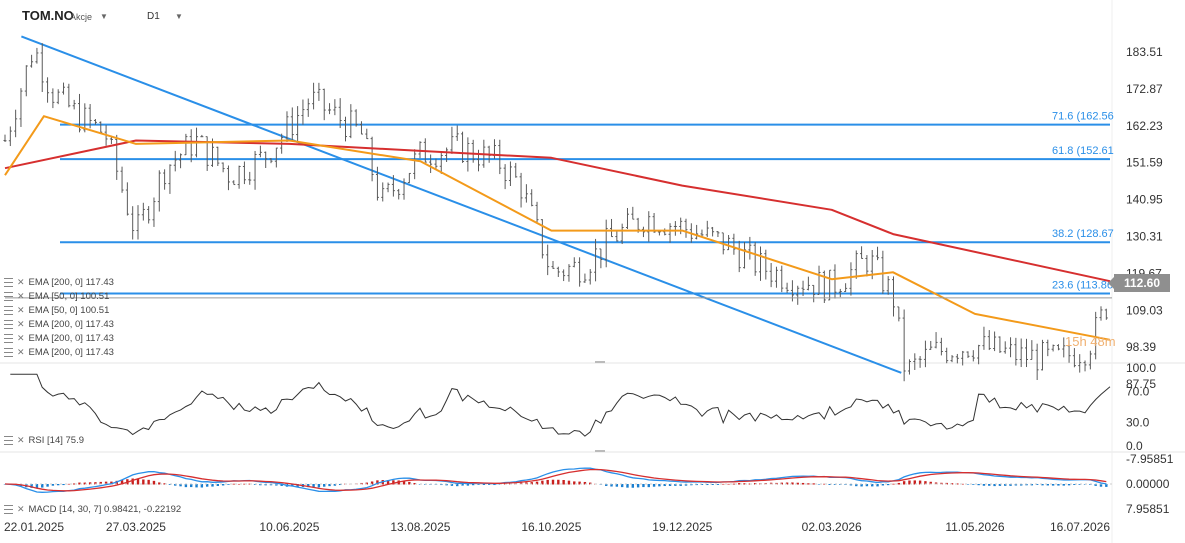 The image size is (1185, 543). What do you see at coordinates (92, 509) in the screenshot?
I see `macd-legend: ✕ MACD [14, 30, 7] 0.98421, -0.22192` at bounding box center [92, 509].